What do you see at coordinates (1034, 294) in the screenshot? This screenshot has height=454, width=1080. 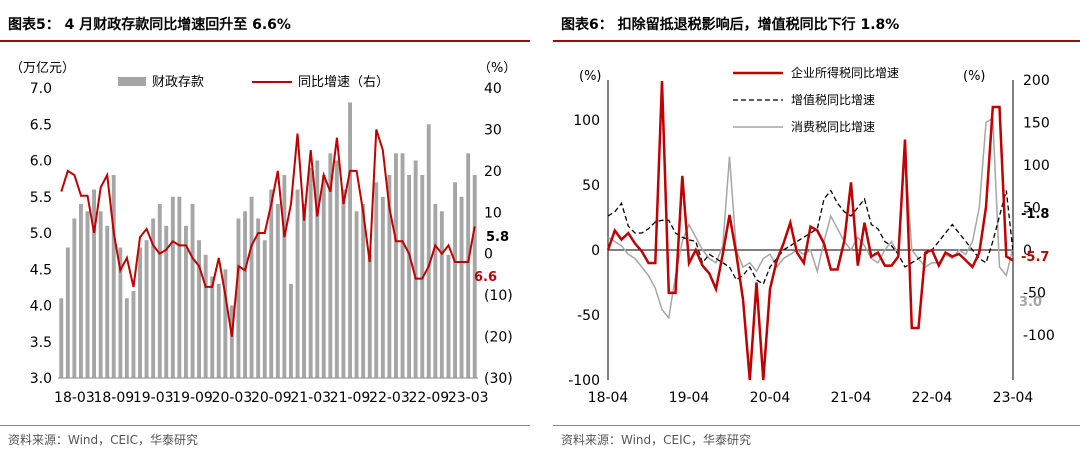 I see `y-right-tick: -50` at bounding box center [1034, 294].